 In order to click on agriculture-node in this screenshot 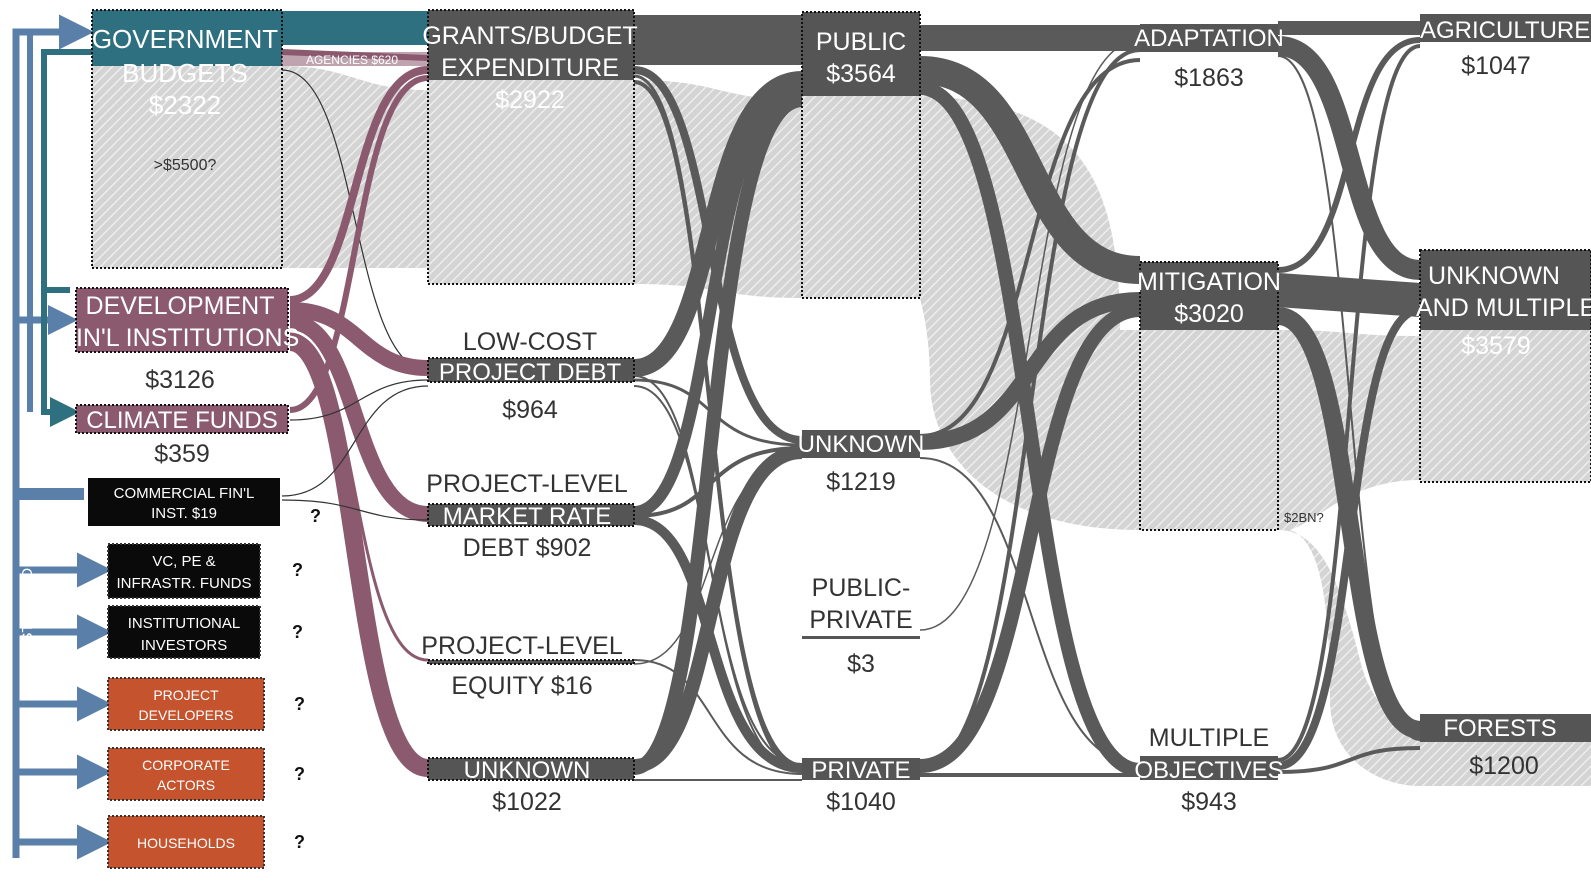, I will do `click(1505, 28)`.